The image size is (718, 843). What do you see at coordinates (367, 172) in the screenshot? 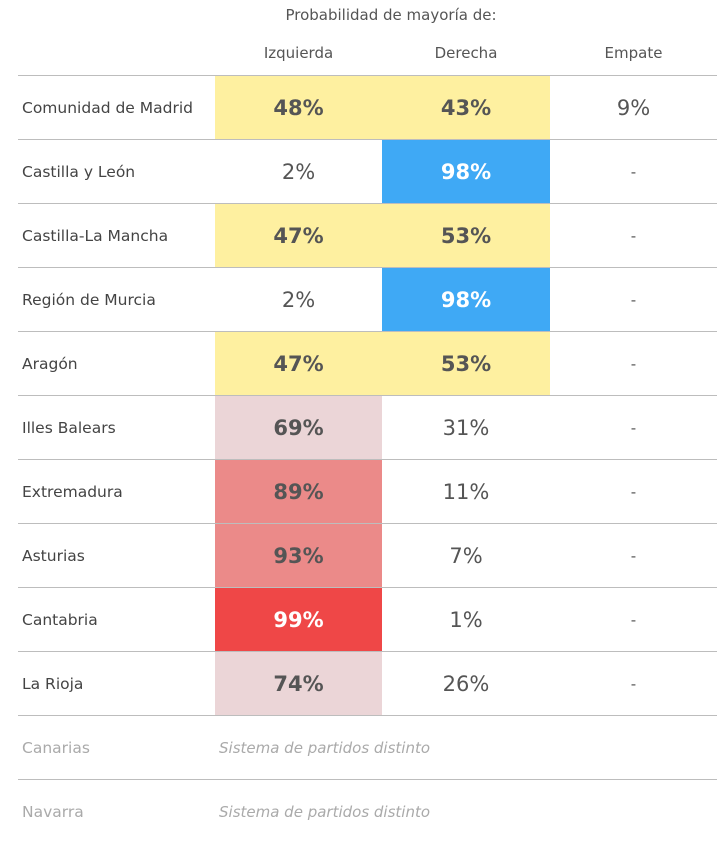
I see `table-row: Castilla y León 2% 98% -` at bounding box center [367, 172].